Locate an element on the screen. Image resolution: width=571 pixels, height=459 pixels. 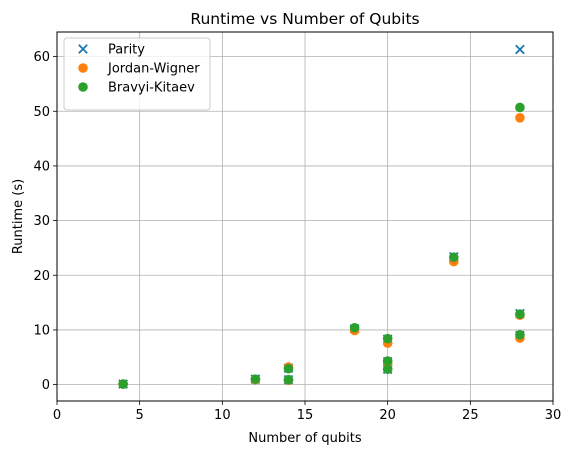
x-tick-label: 0 is located at coordinates (57, 415).